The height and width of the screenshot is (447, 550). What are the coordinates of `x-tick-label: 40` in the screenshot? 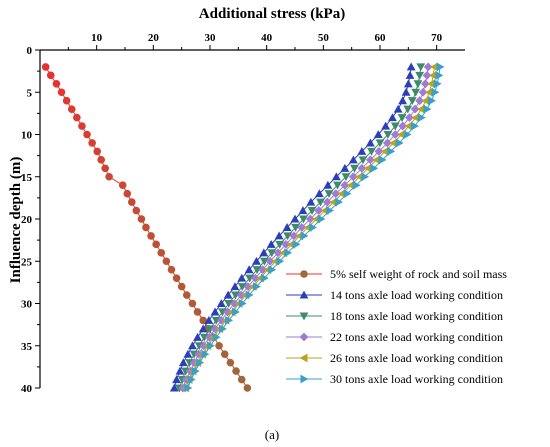 It's located at (267, 38).